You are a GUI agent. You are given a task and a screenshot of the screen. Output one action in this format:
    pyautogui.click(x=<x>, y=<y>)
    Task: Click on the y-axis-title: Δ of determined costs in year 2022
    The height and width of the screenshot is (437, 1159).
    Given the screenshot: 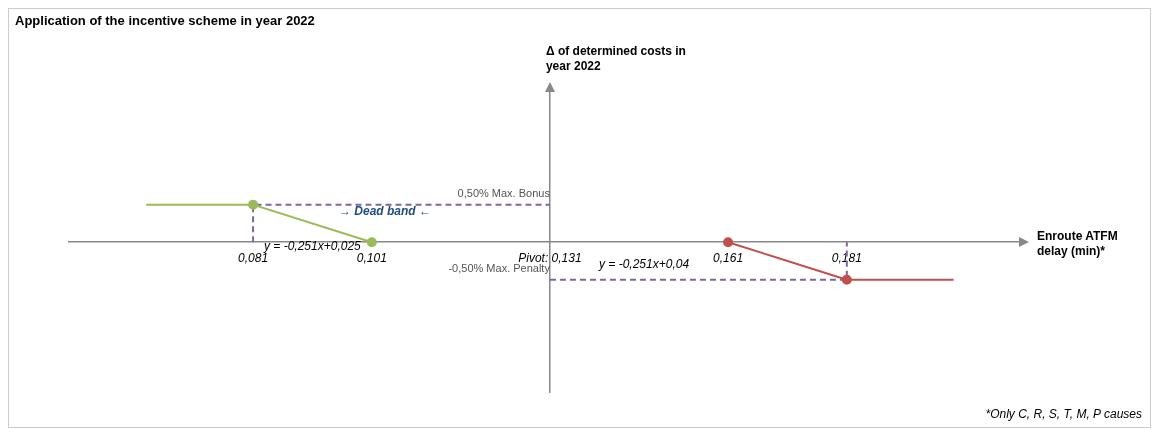 What is the action you would take?
    pyautogui.click(x=615, y=59)
    